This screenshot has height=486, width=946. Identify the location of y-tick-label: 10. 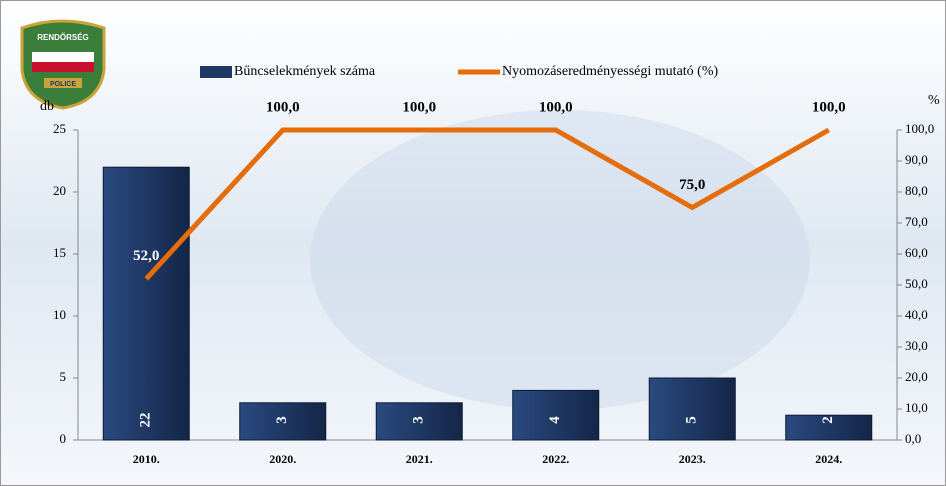
(59, 314).